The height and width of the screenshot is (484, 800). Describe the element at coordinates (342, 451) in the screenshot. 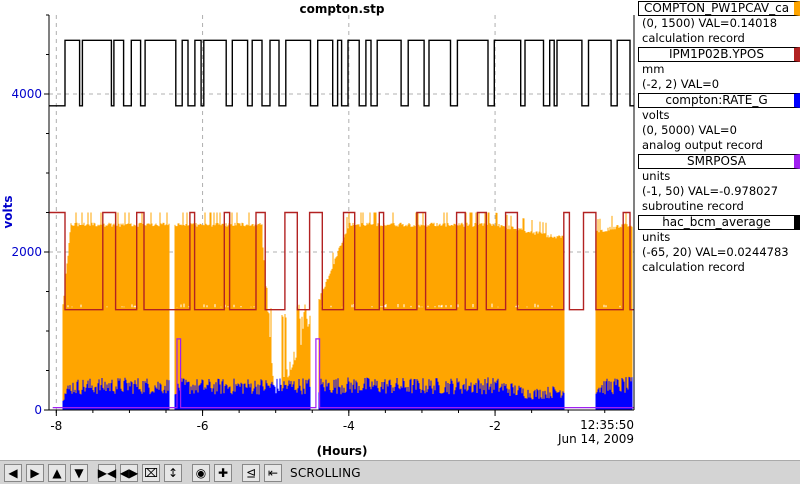

I see `x-axis-label: (Hours)` at that location.